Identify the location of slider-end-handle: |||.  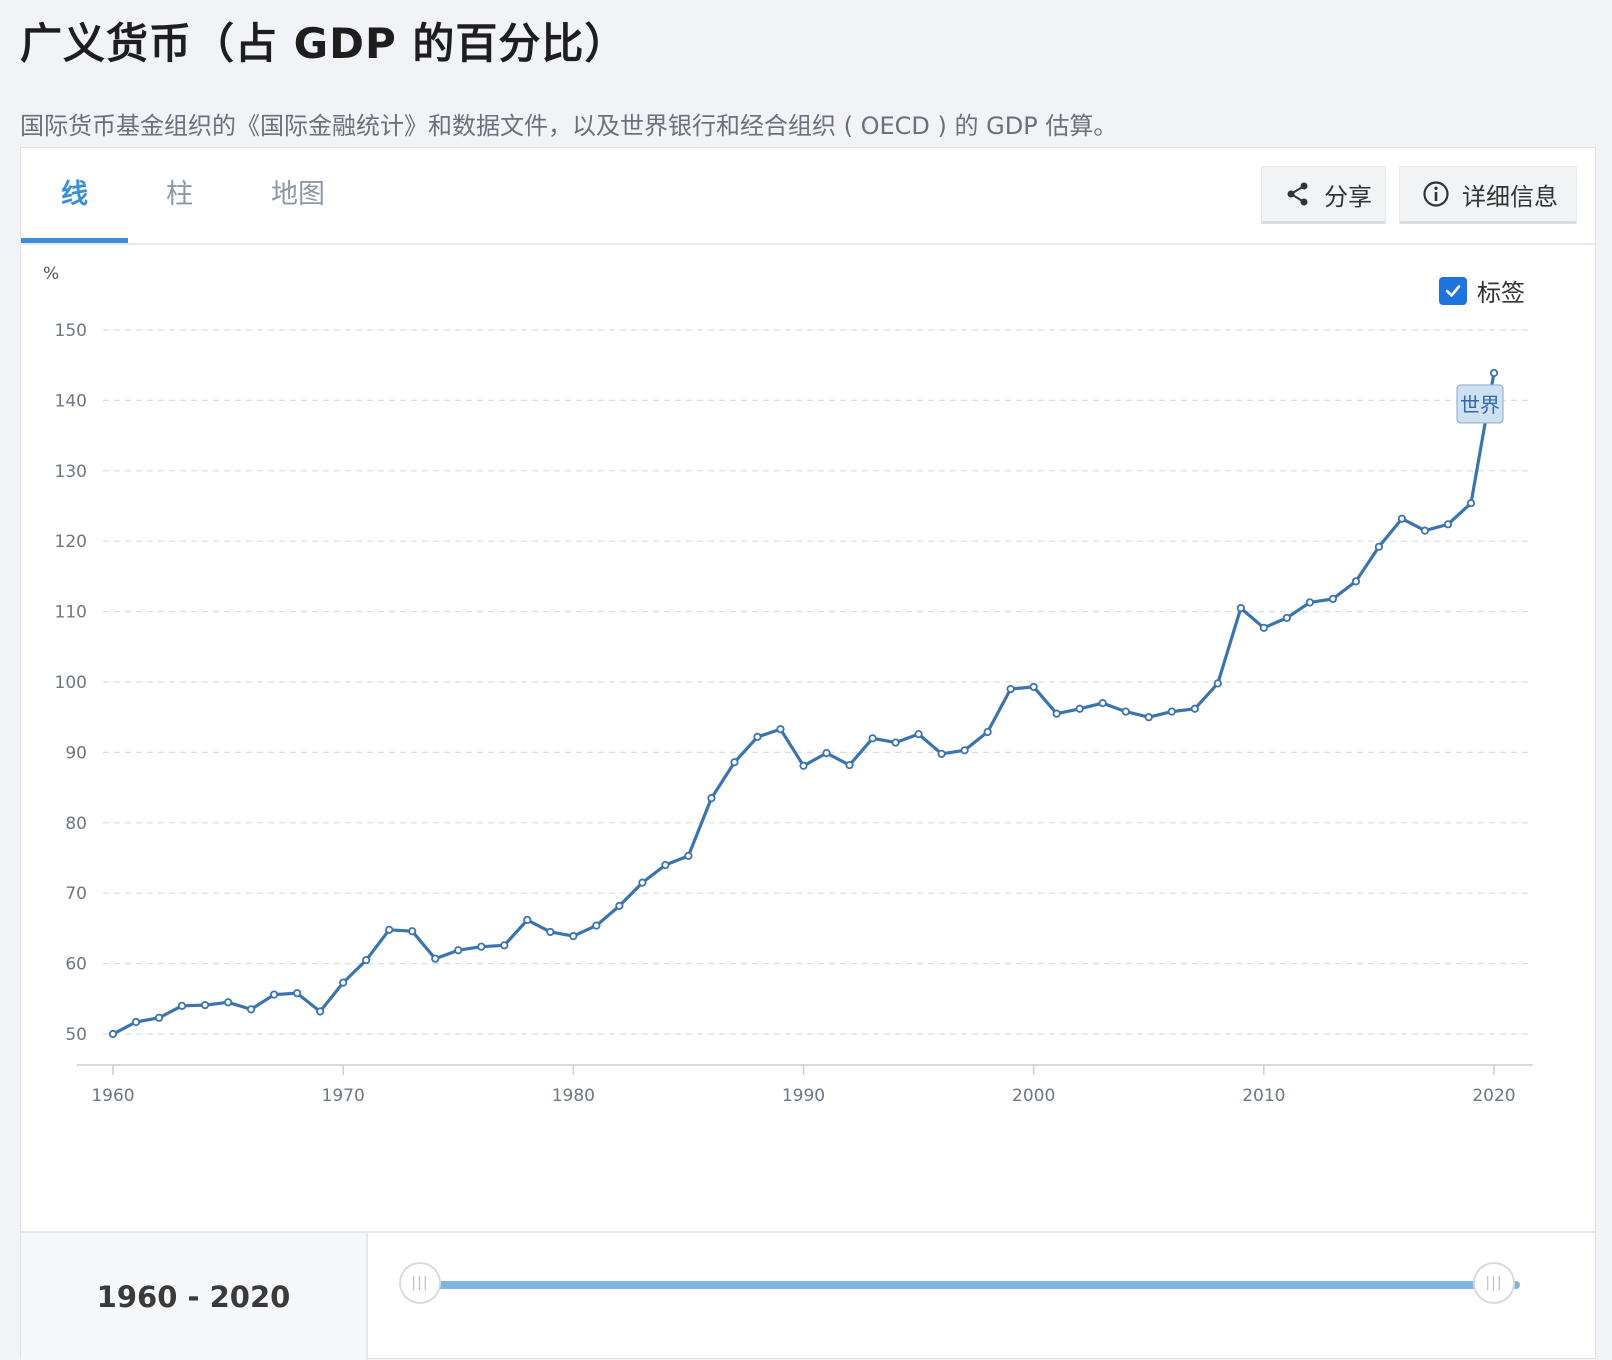
(1494, 1283).